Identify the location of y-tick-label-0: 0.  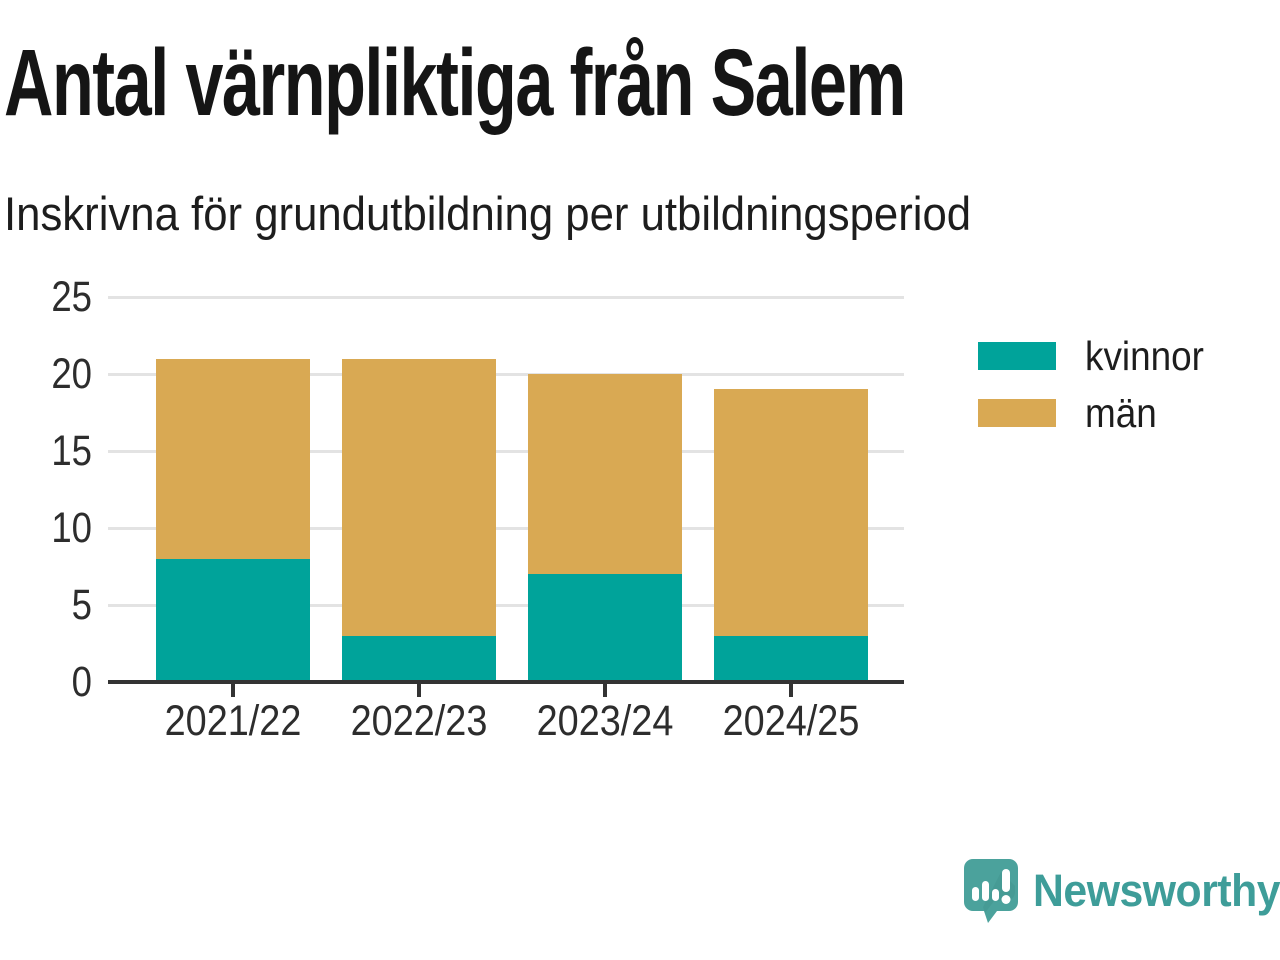
(81, 682).